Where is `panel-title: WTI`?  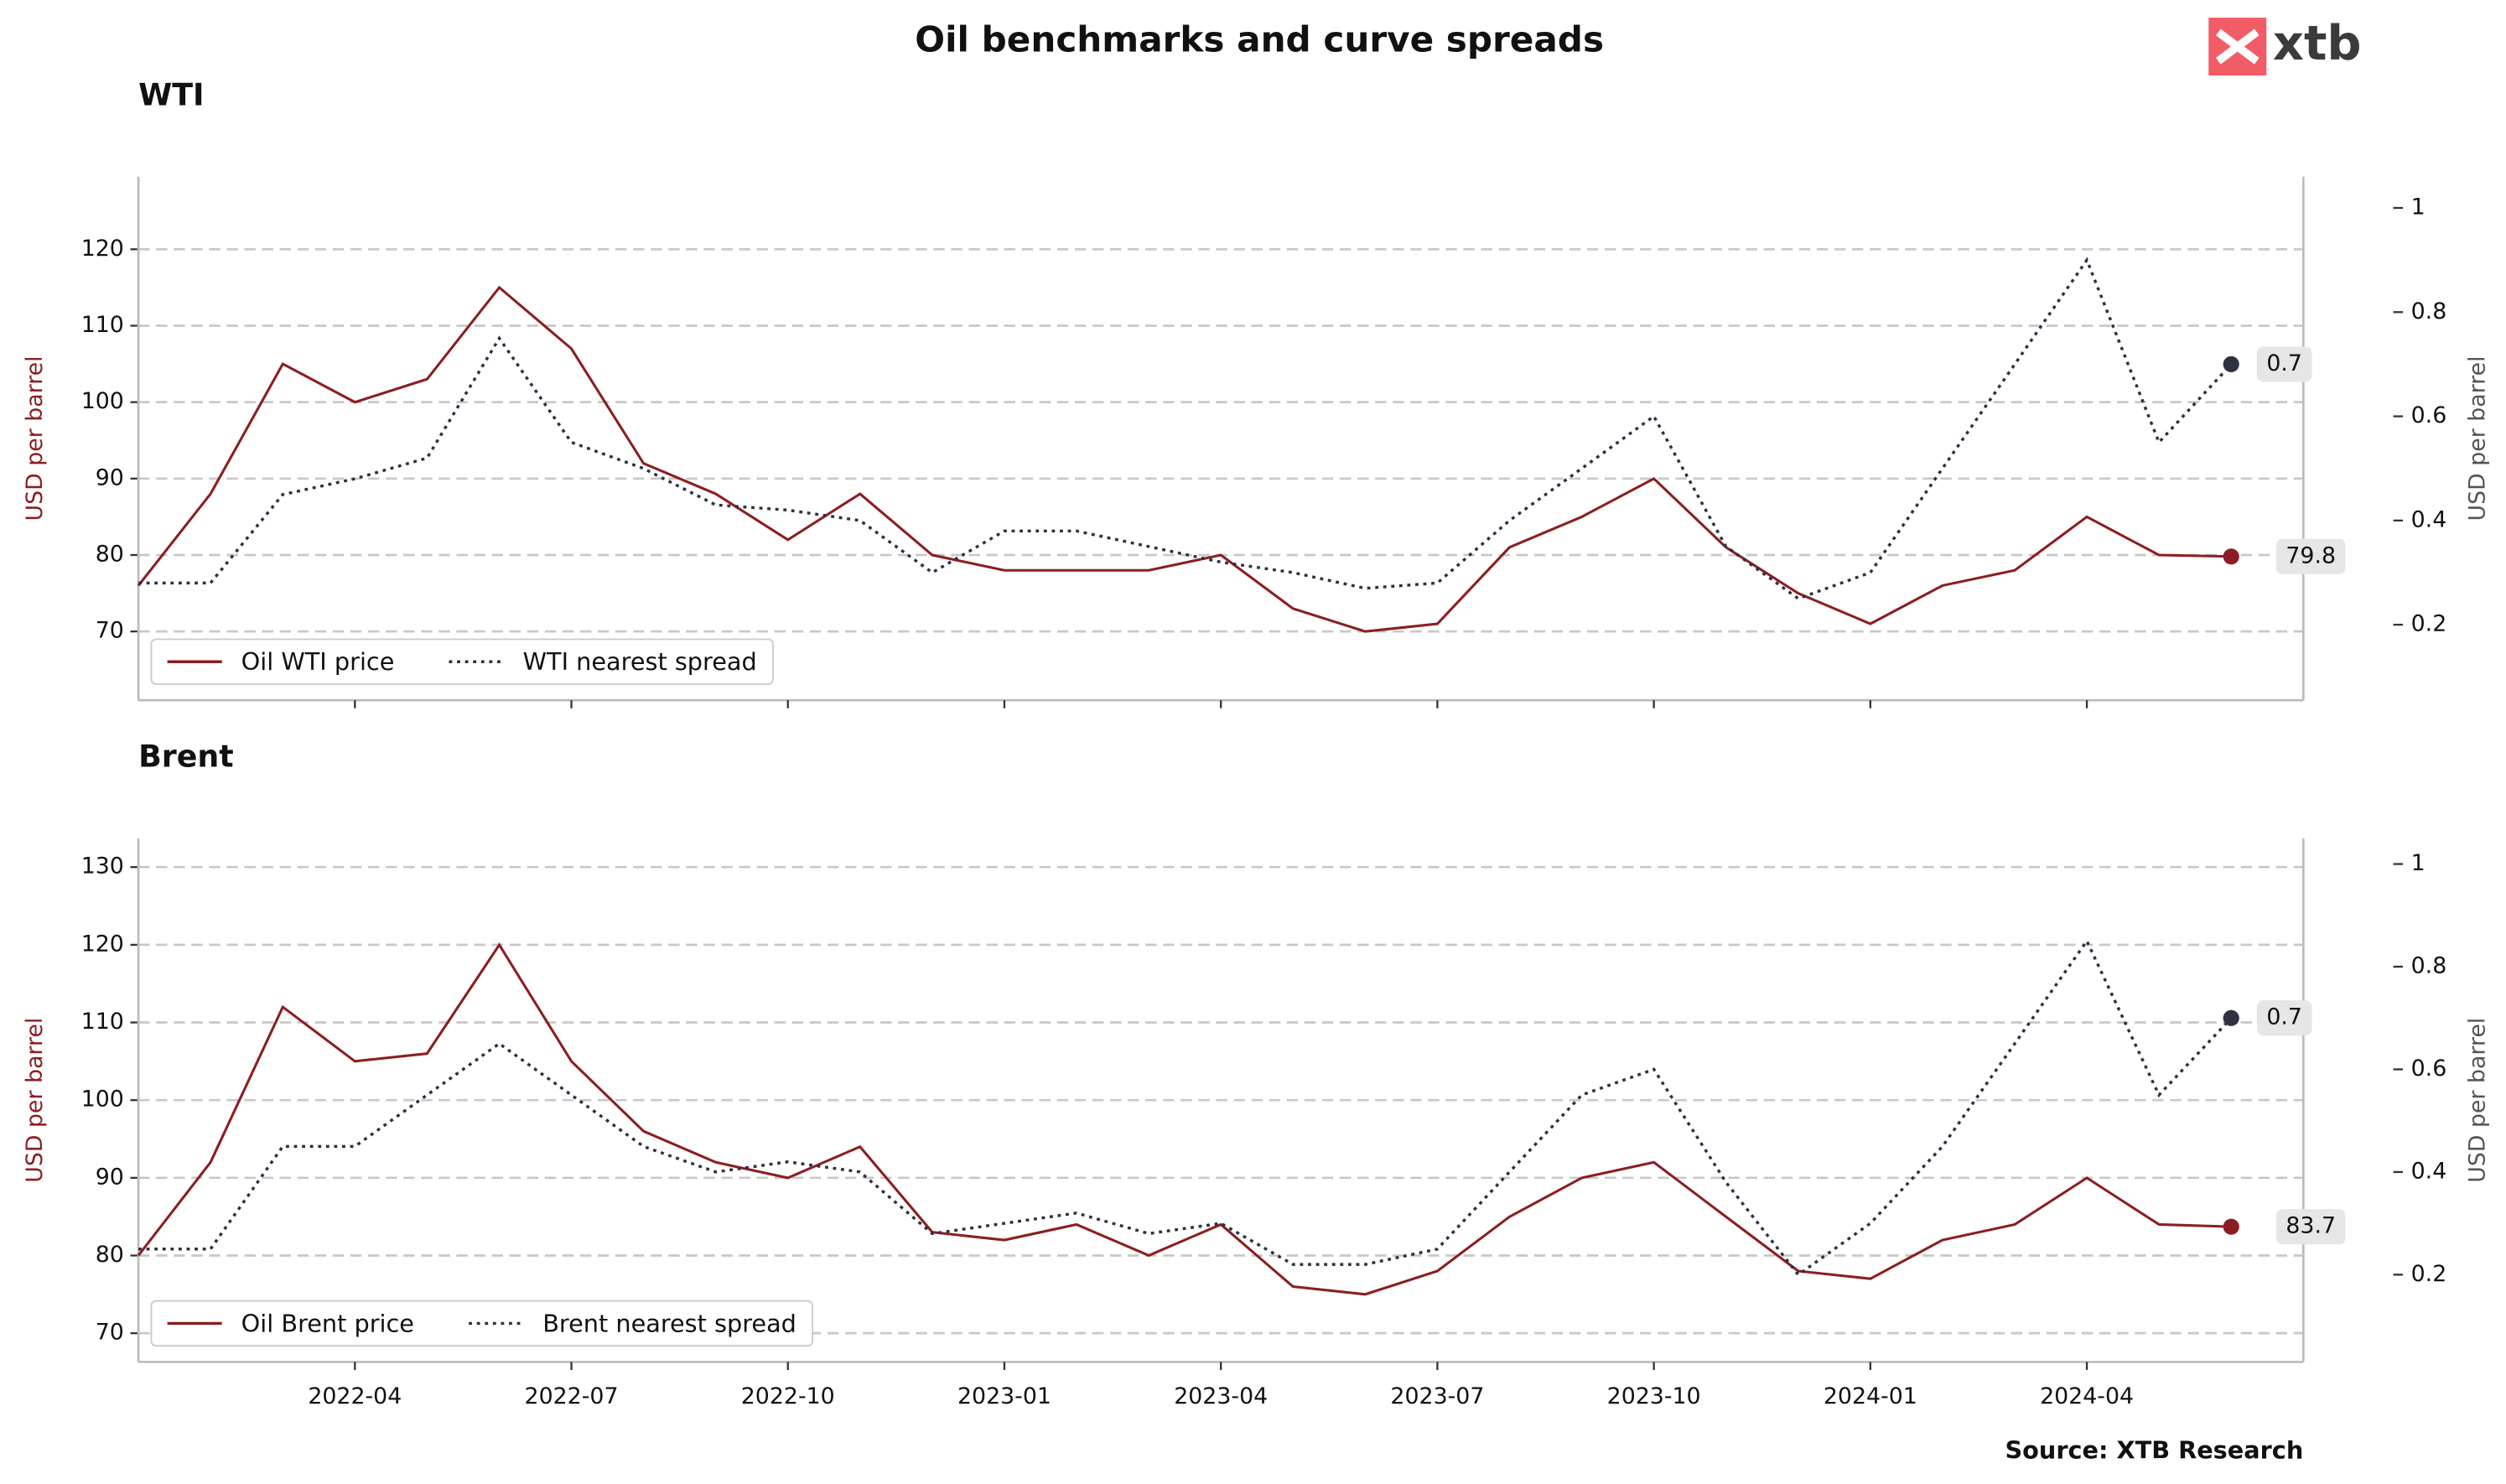
panel-title: WTI is located at coordinates (171, 94).